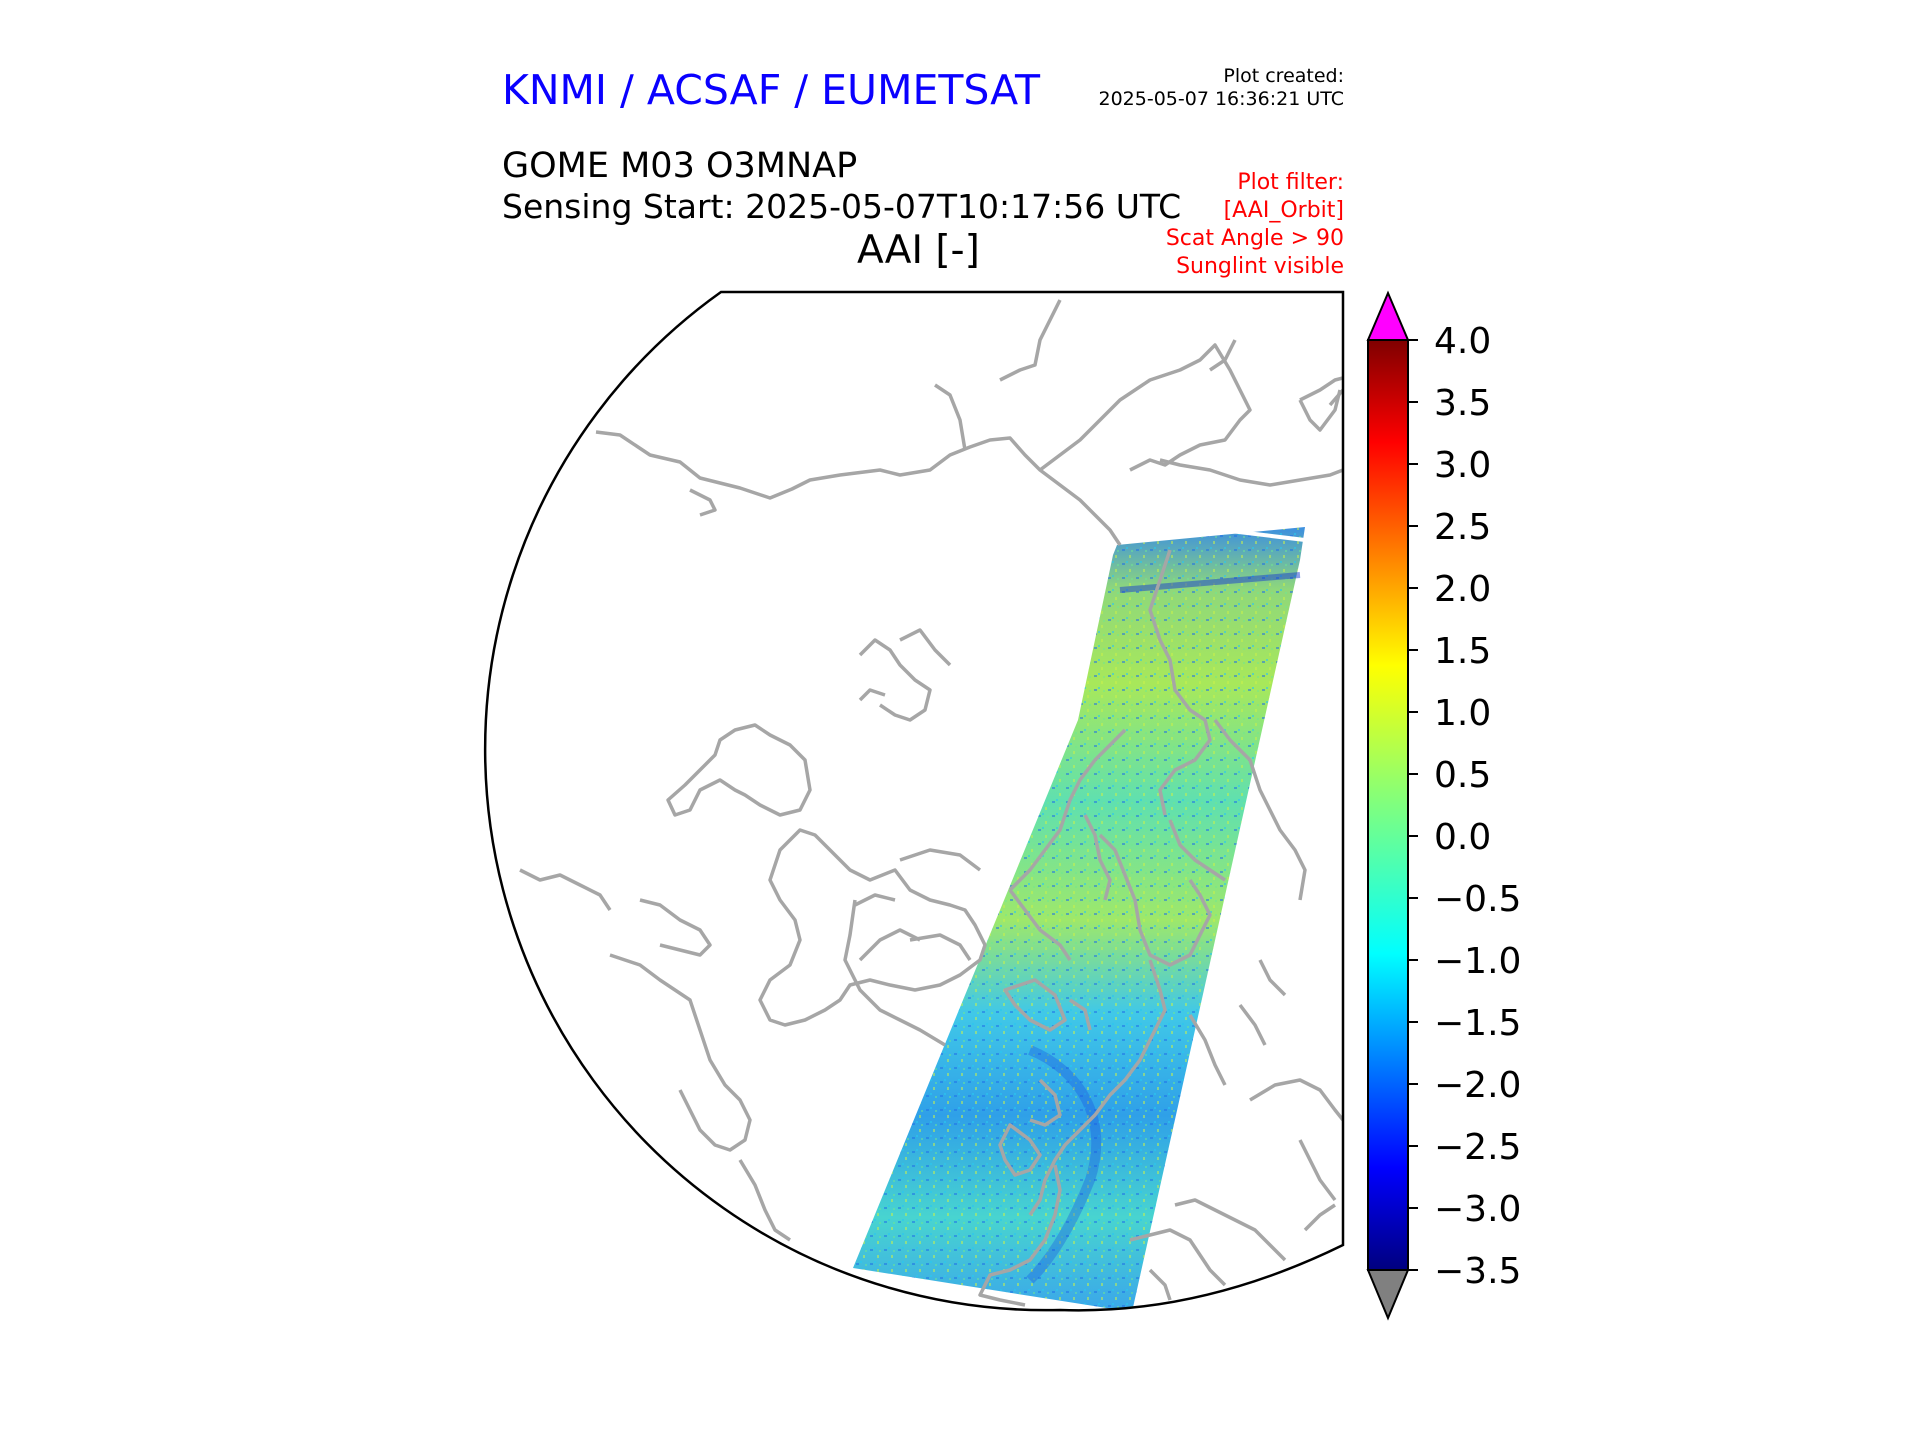 The height and width of the screenshot is (1440, 1920). Describe the element at coordinates (1477, 899) in the screenshot. I see `colorbar-tick-label: −0.5` at that location.